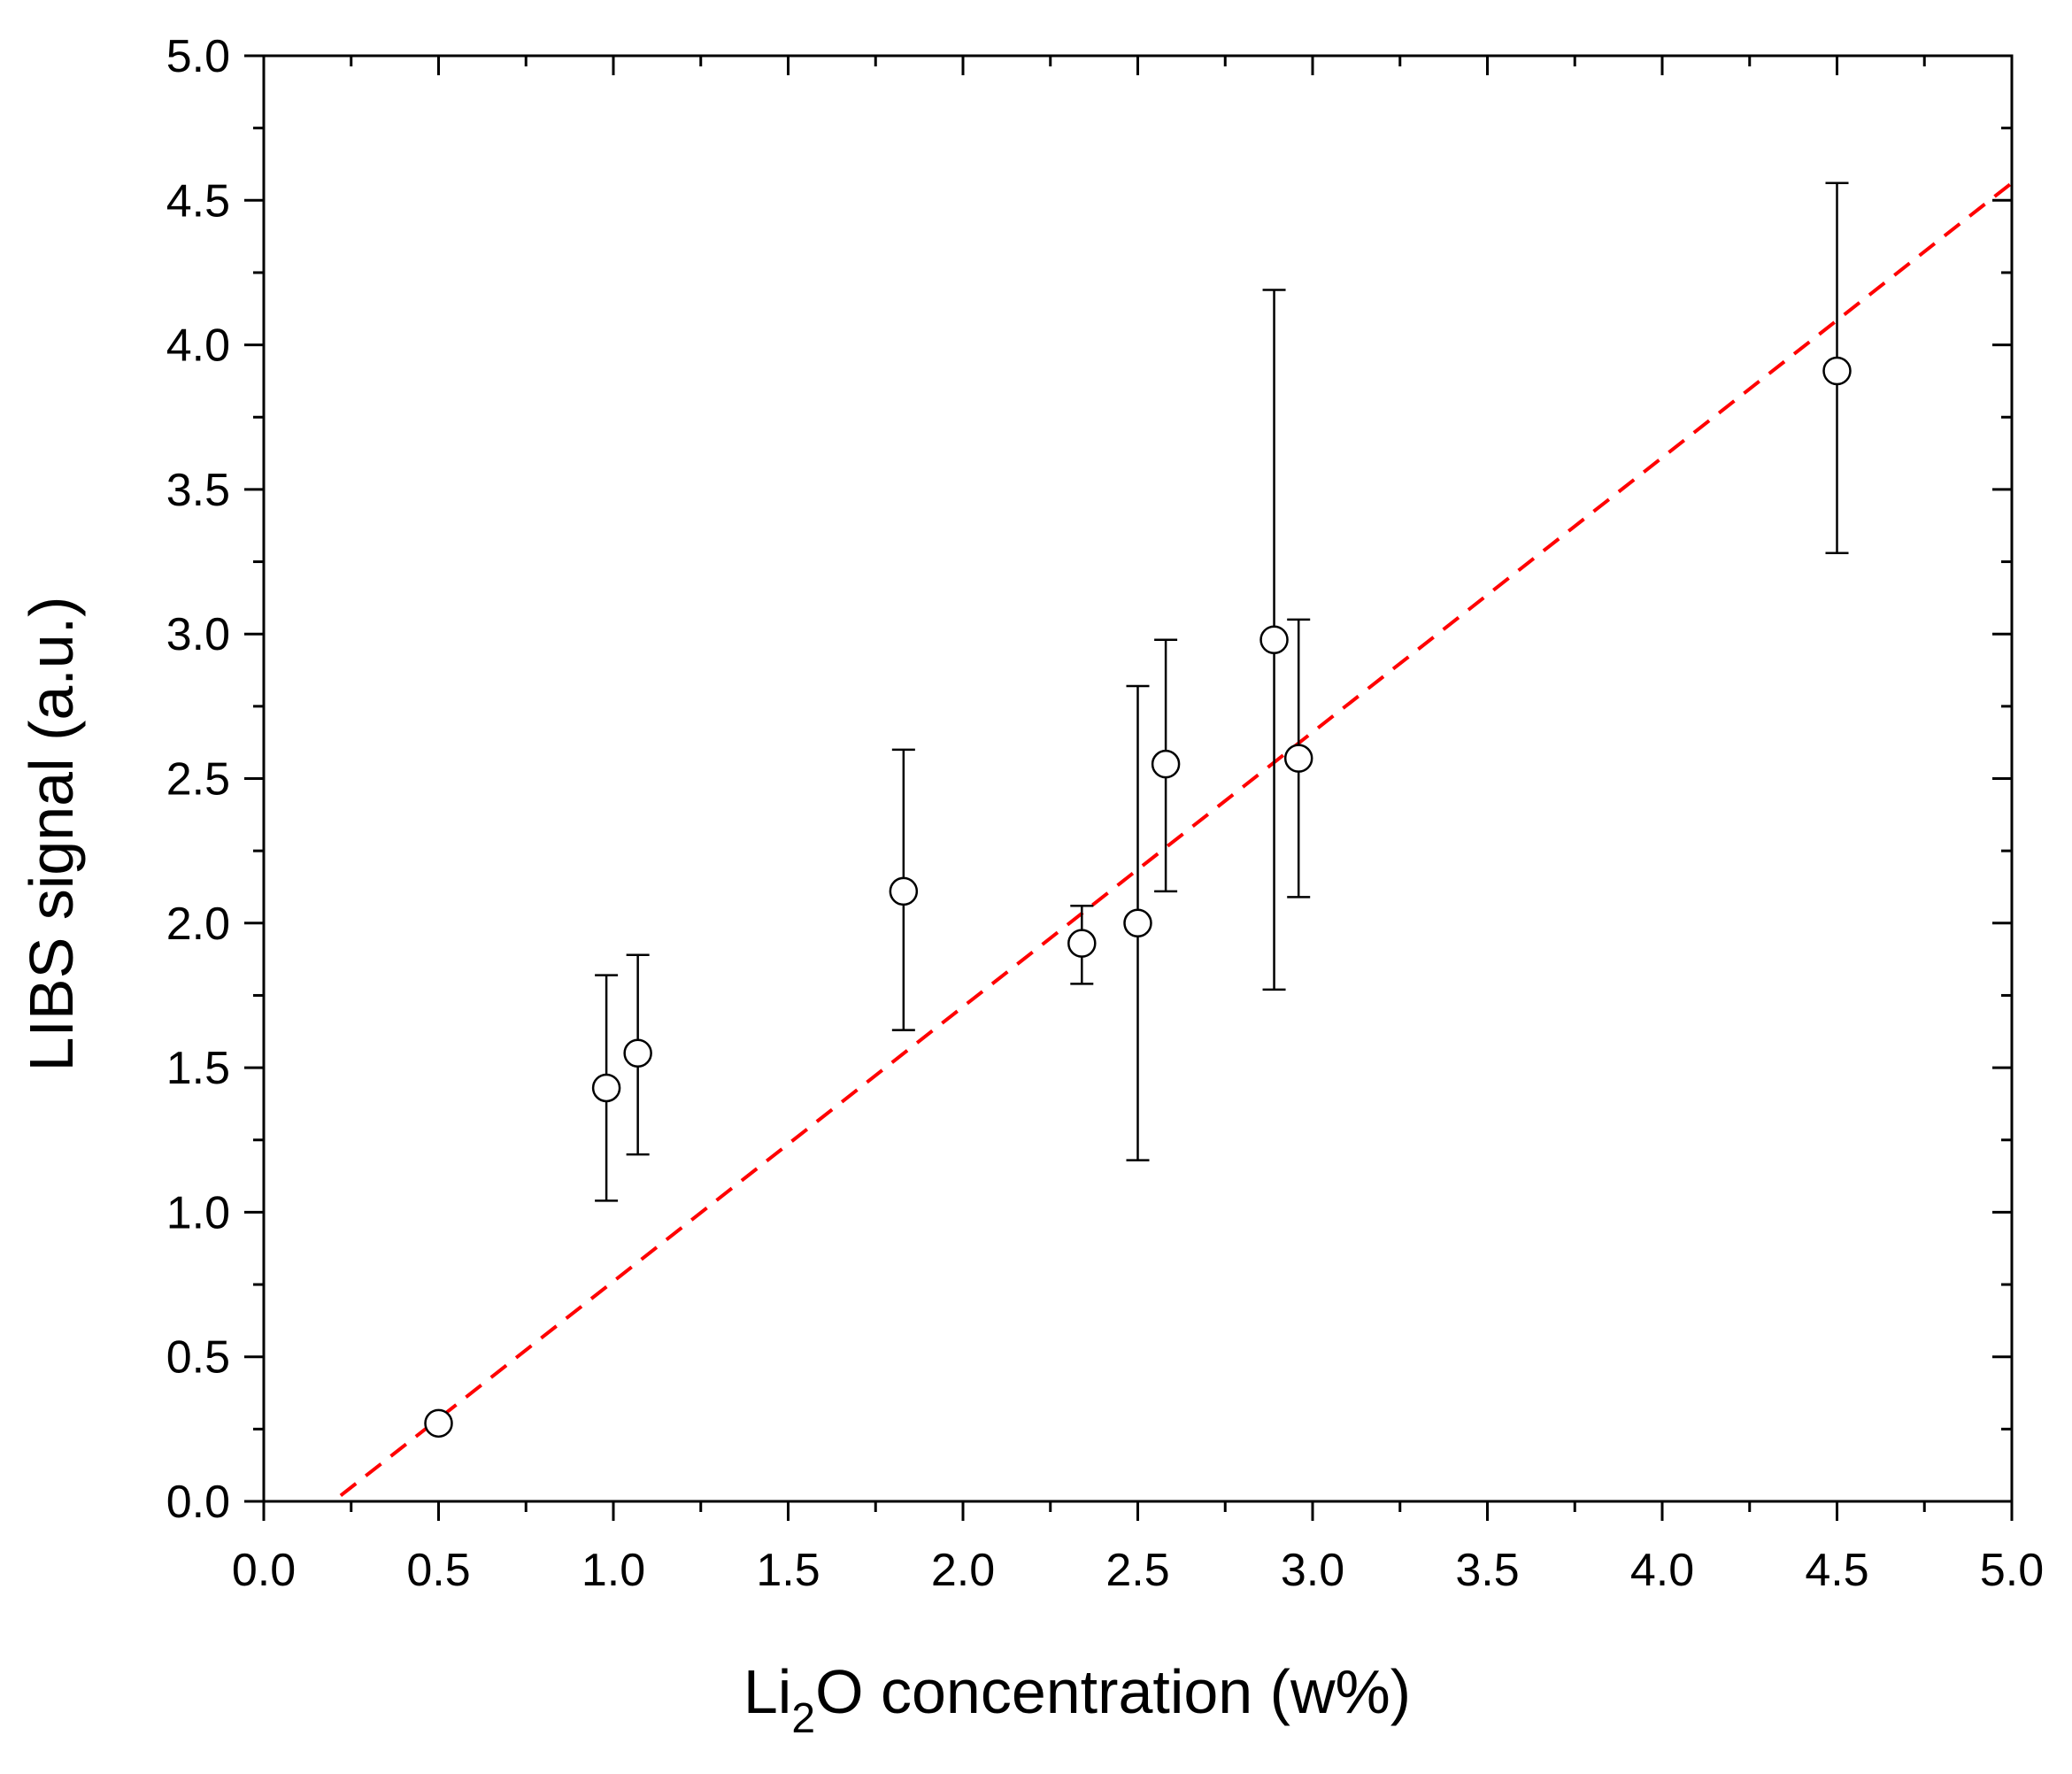  Describe the element at coordinates (198, 346) in the screenshot. I see `y-tick-label: 4.0` at that location.